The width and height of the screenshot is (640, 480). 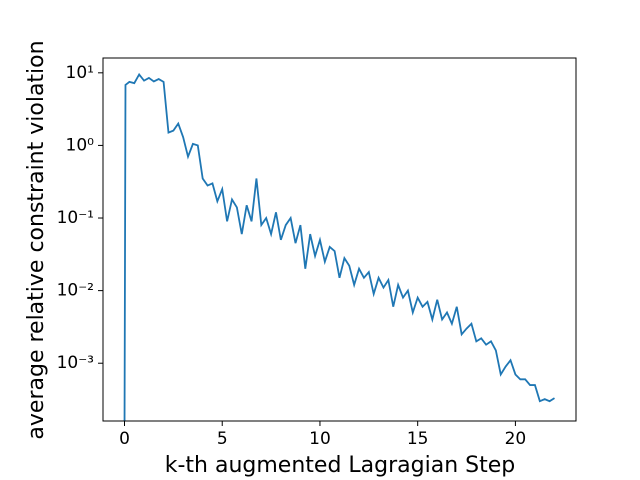 I want to click on y-tick-label: 10⁻³, so click(x=75, y=363).